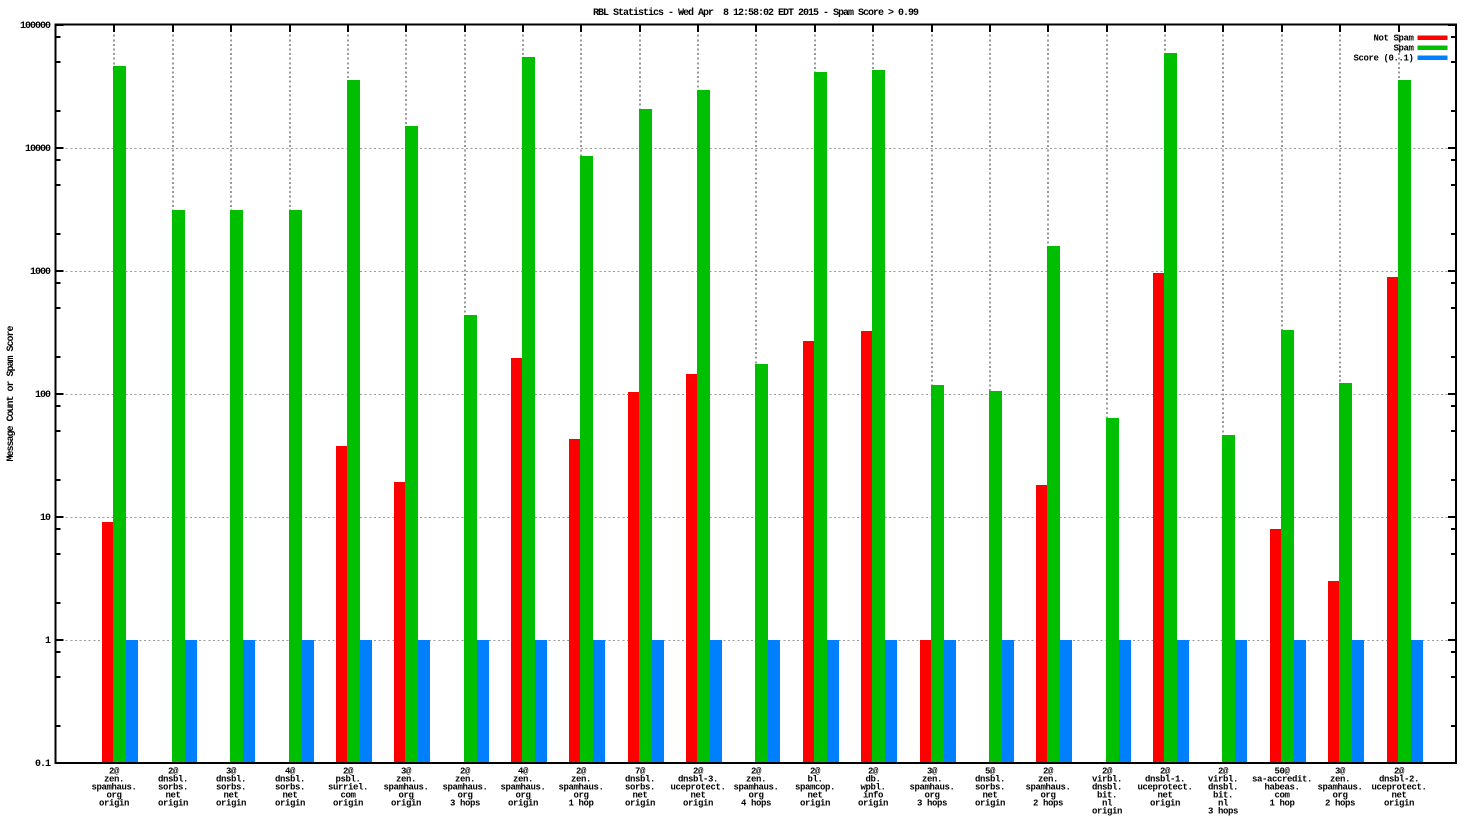 Image resolution: width=1472 pixels, height=828 pixels. What do you see at coordinates (40, 272) in the screenshot?
I see `svg-text: 1000` at bounding box center [40, 272].